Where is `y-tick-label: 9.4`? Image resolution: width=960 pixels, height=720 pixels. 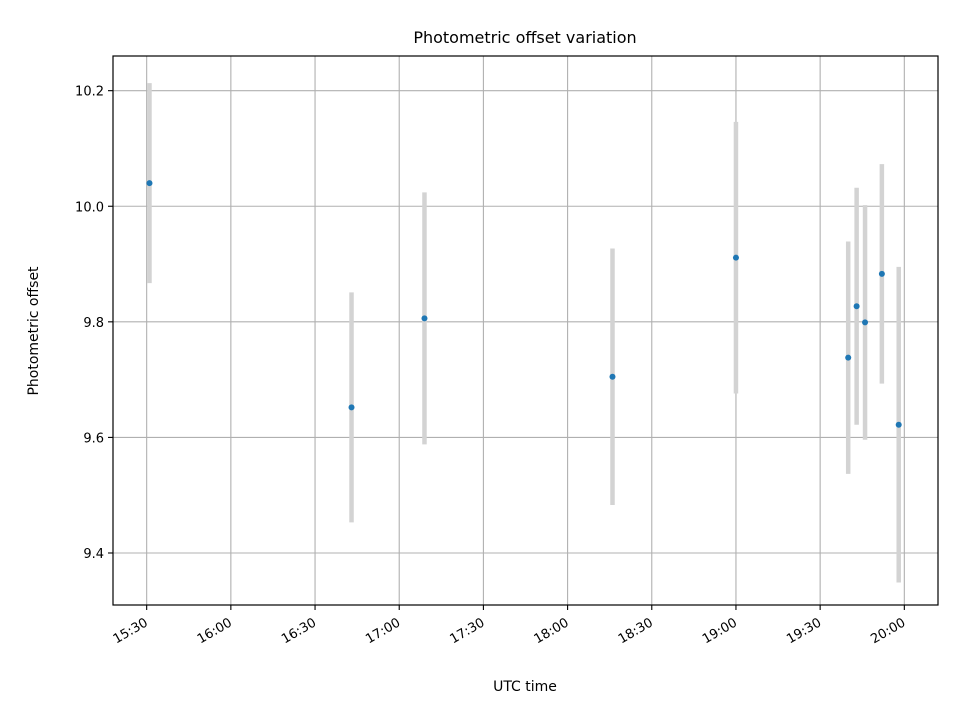 y-tick-label: 9.4 is located at coordinates (93, 554).